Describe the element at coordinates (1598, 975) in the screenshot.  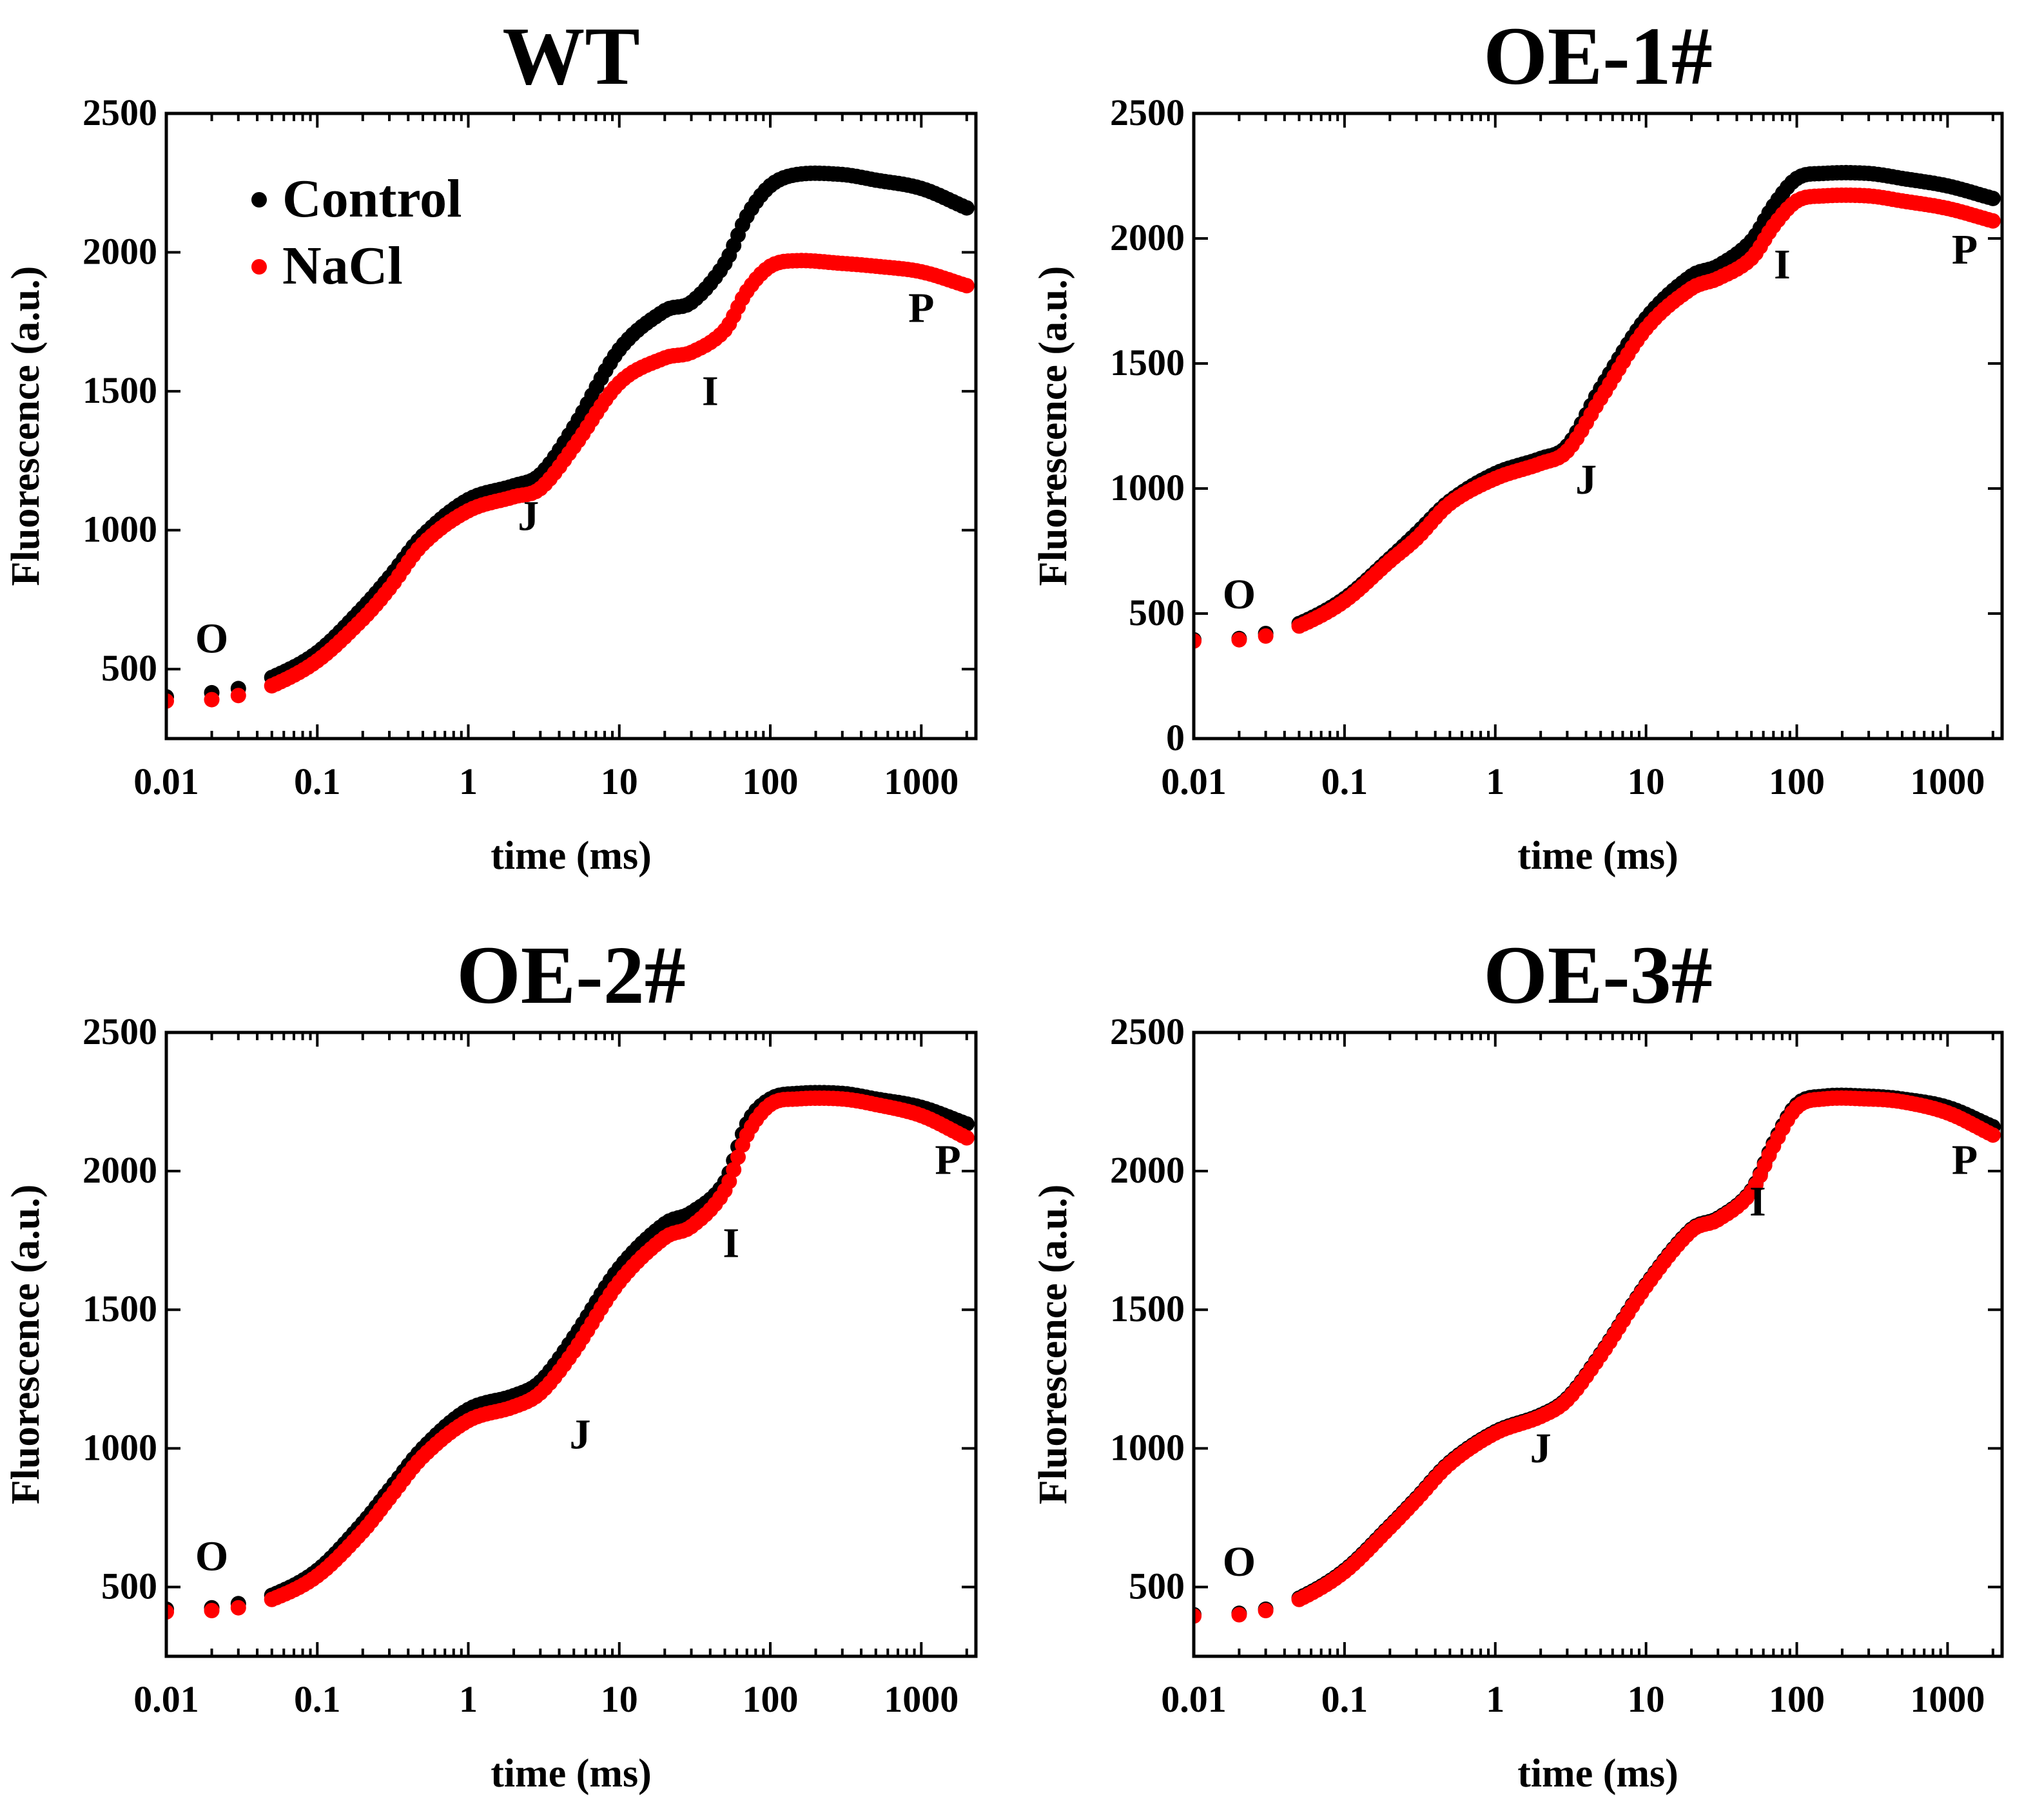
I see `chart-title: OE-3#` at that location.